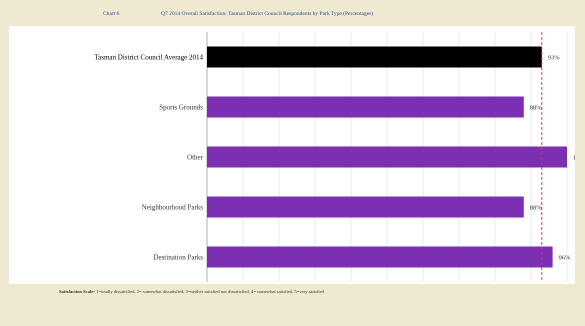  Describe the element at coordinates (148, 58) in the screenshot. I see `category-label: Tasman District Council Average 2014` at that location.